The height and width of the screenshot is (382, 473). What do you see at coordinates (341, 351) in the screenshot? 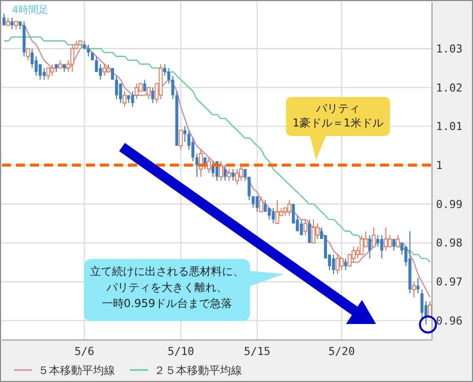
I see `x-tick-label: 5/20` at bounding box center [341, 351].